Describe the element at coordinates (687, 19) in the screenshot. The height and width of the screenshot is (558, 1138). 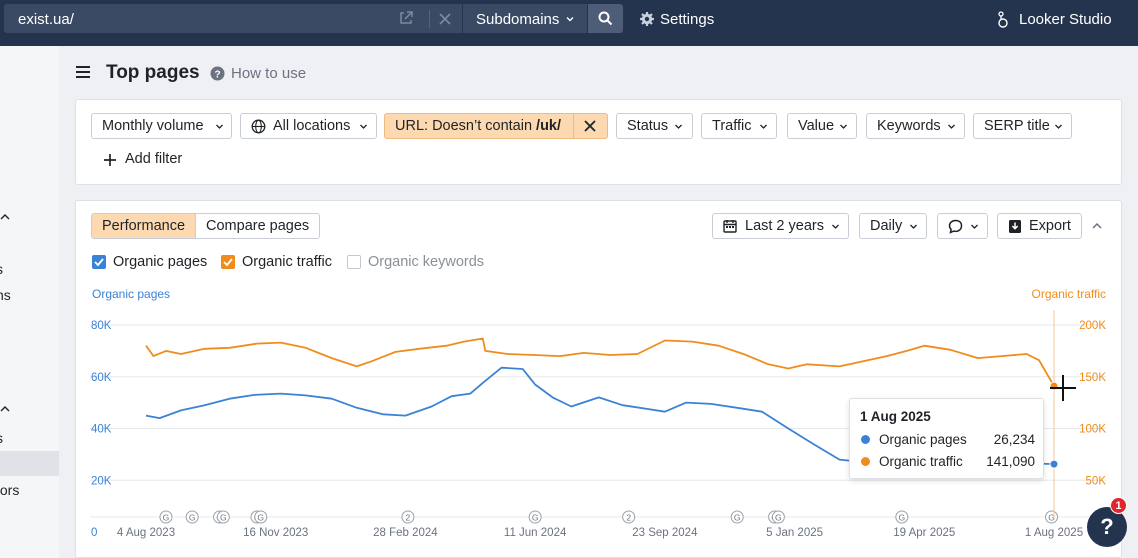
I see `settings-label: Settings` at that location.